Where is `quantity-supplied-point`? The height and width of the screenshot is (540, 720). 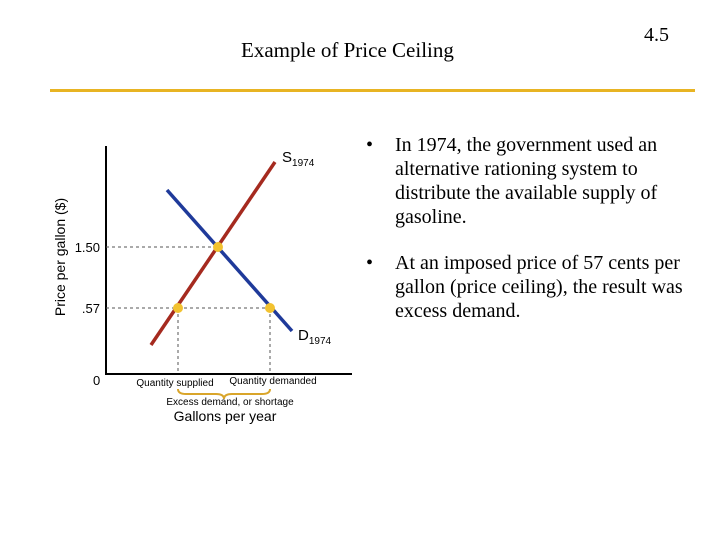
quantity-supplied-point is located at coordinates (178, 308).